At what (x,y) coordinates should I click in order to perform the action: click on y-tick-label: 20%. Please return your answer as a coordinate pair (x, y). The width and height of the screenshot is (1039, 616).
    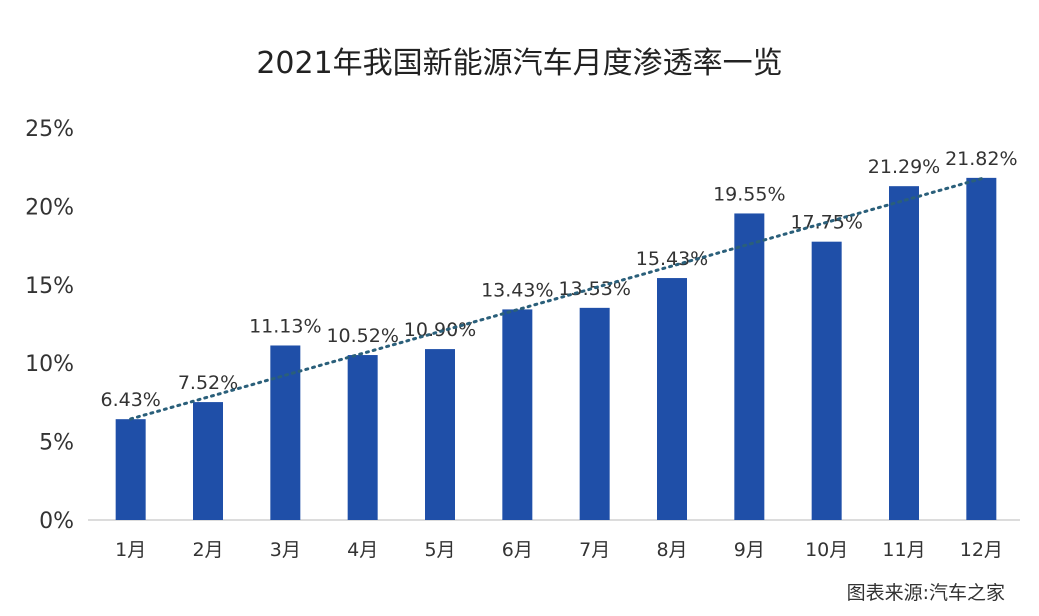
    Looking at the image, I should click on (49, 207).